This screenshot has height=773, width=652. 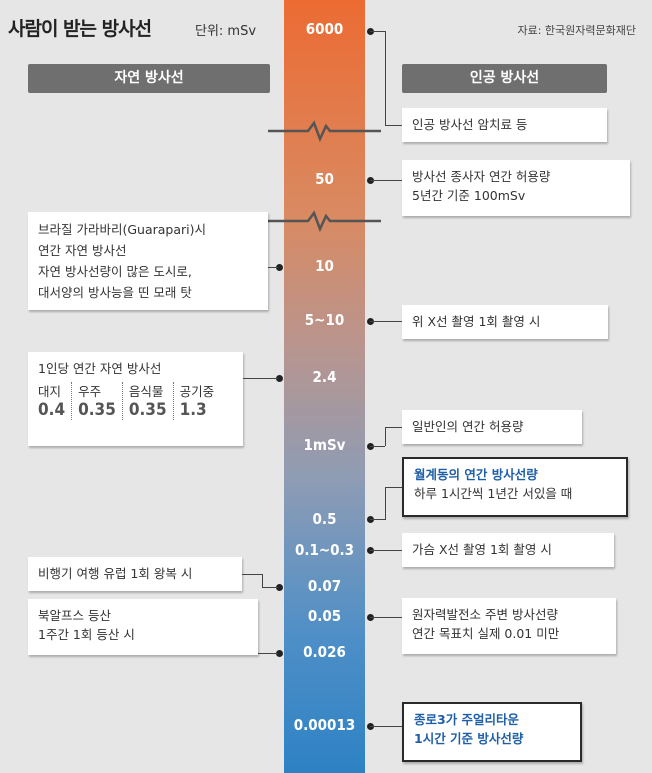 I want to click on callout-line: 비행기 여행 유럽 1회 왕복 시, so click(x=115, y=573).